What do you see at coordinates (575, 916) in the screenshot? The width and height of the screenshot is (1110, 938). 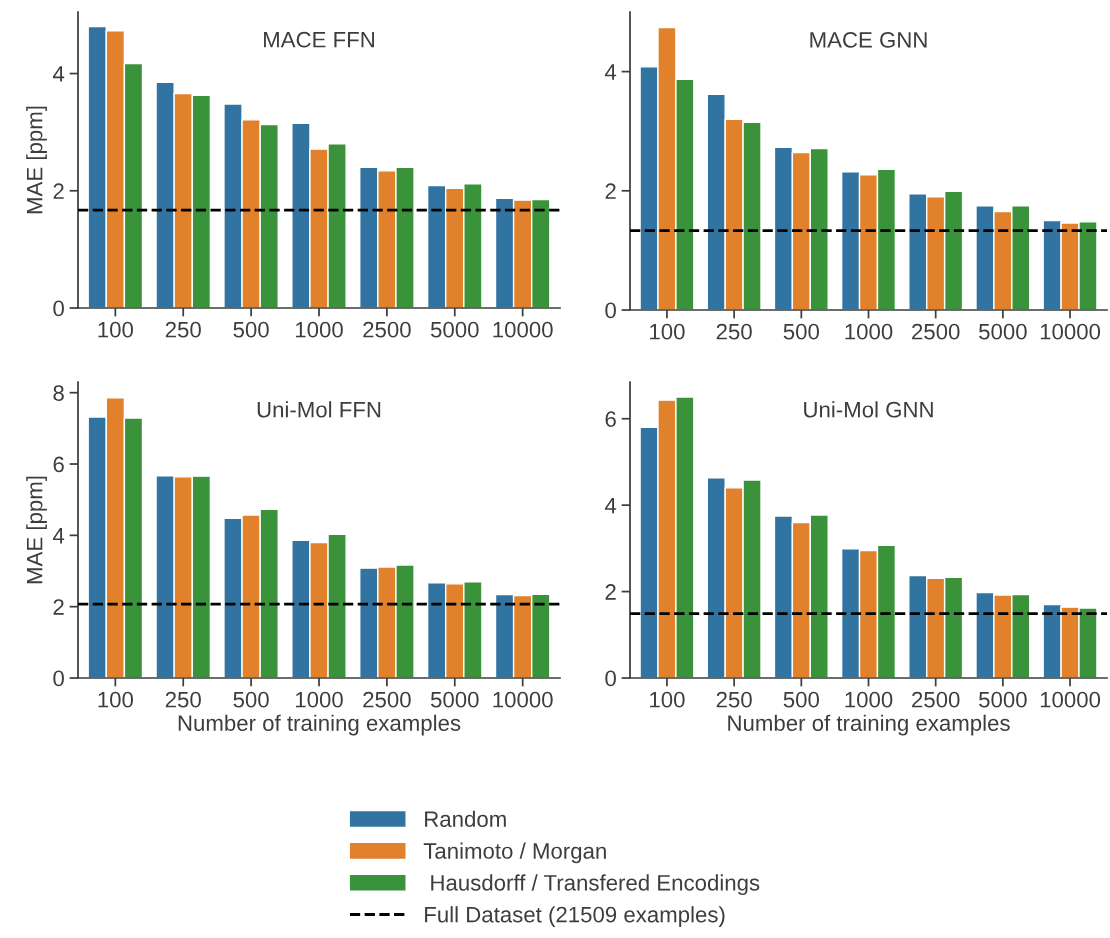 I see `legend-label: Full Dataset (21509 examples)` at bounding box center [575, 916].